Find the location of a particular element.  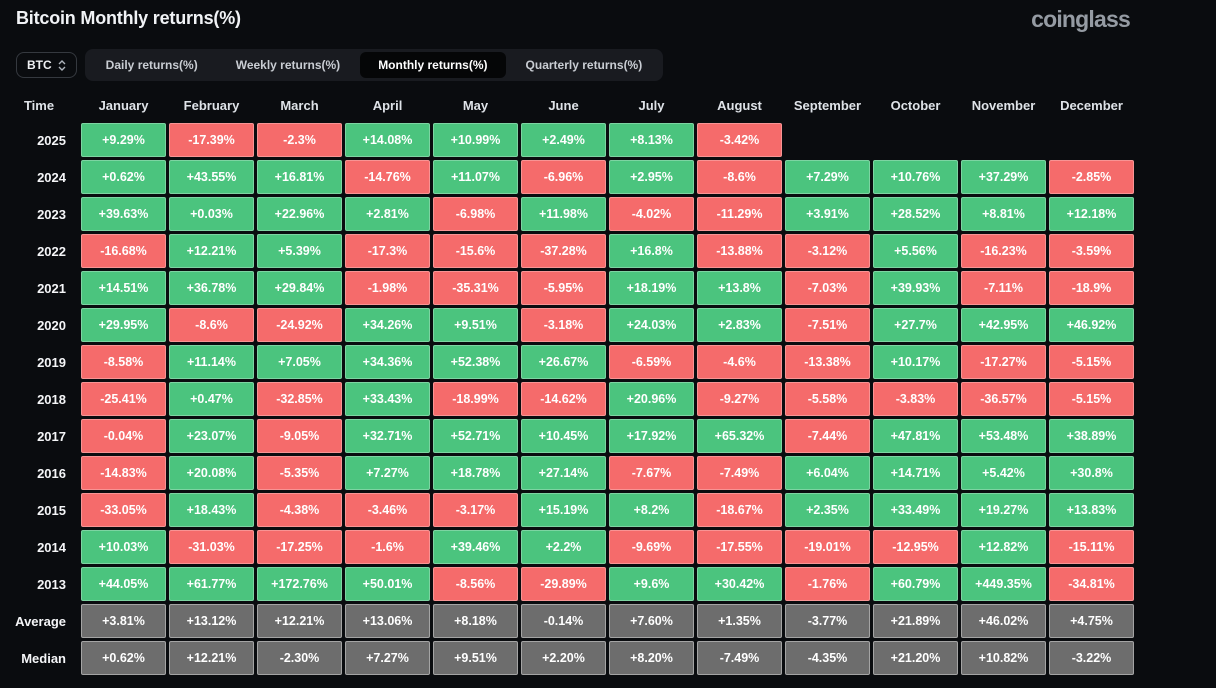

return-cell: +28.52% is located at coordinates (915, 214).